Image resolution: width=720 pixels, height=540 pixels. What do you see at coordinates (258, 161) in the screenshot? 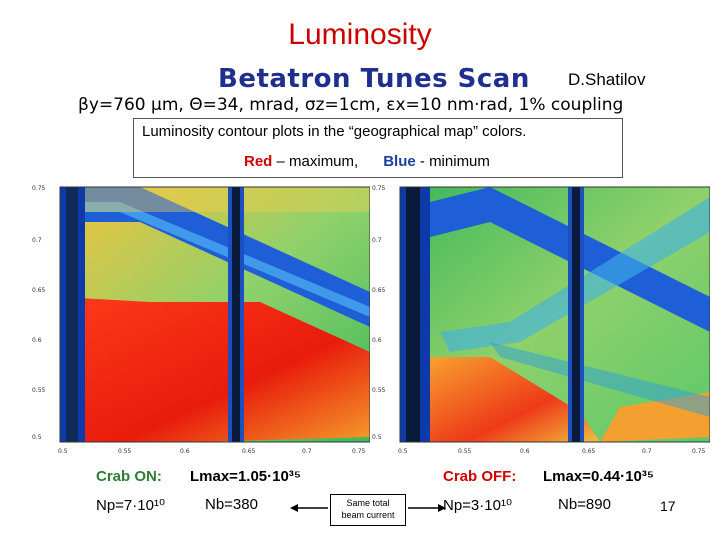
I see `legend-red: Red` at bounding box center [258, 161].